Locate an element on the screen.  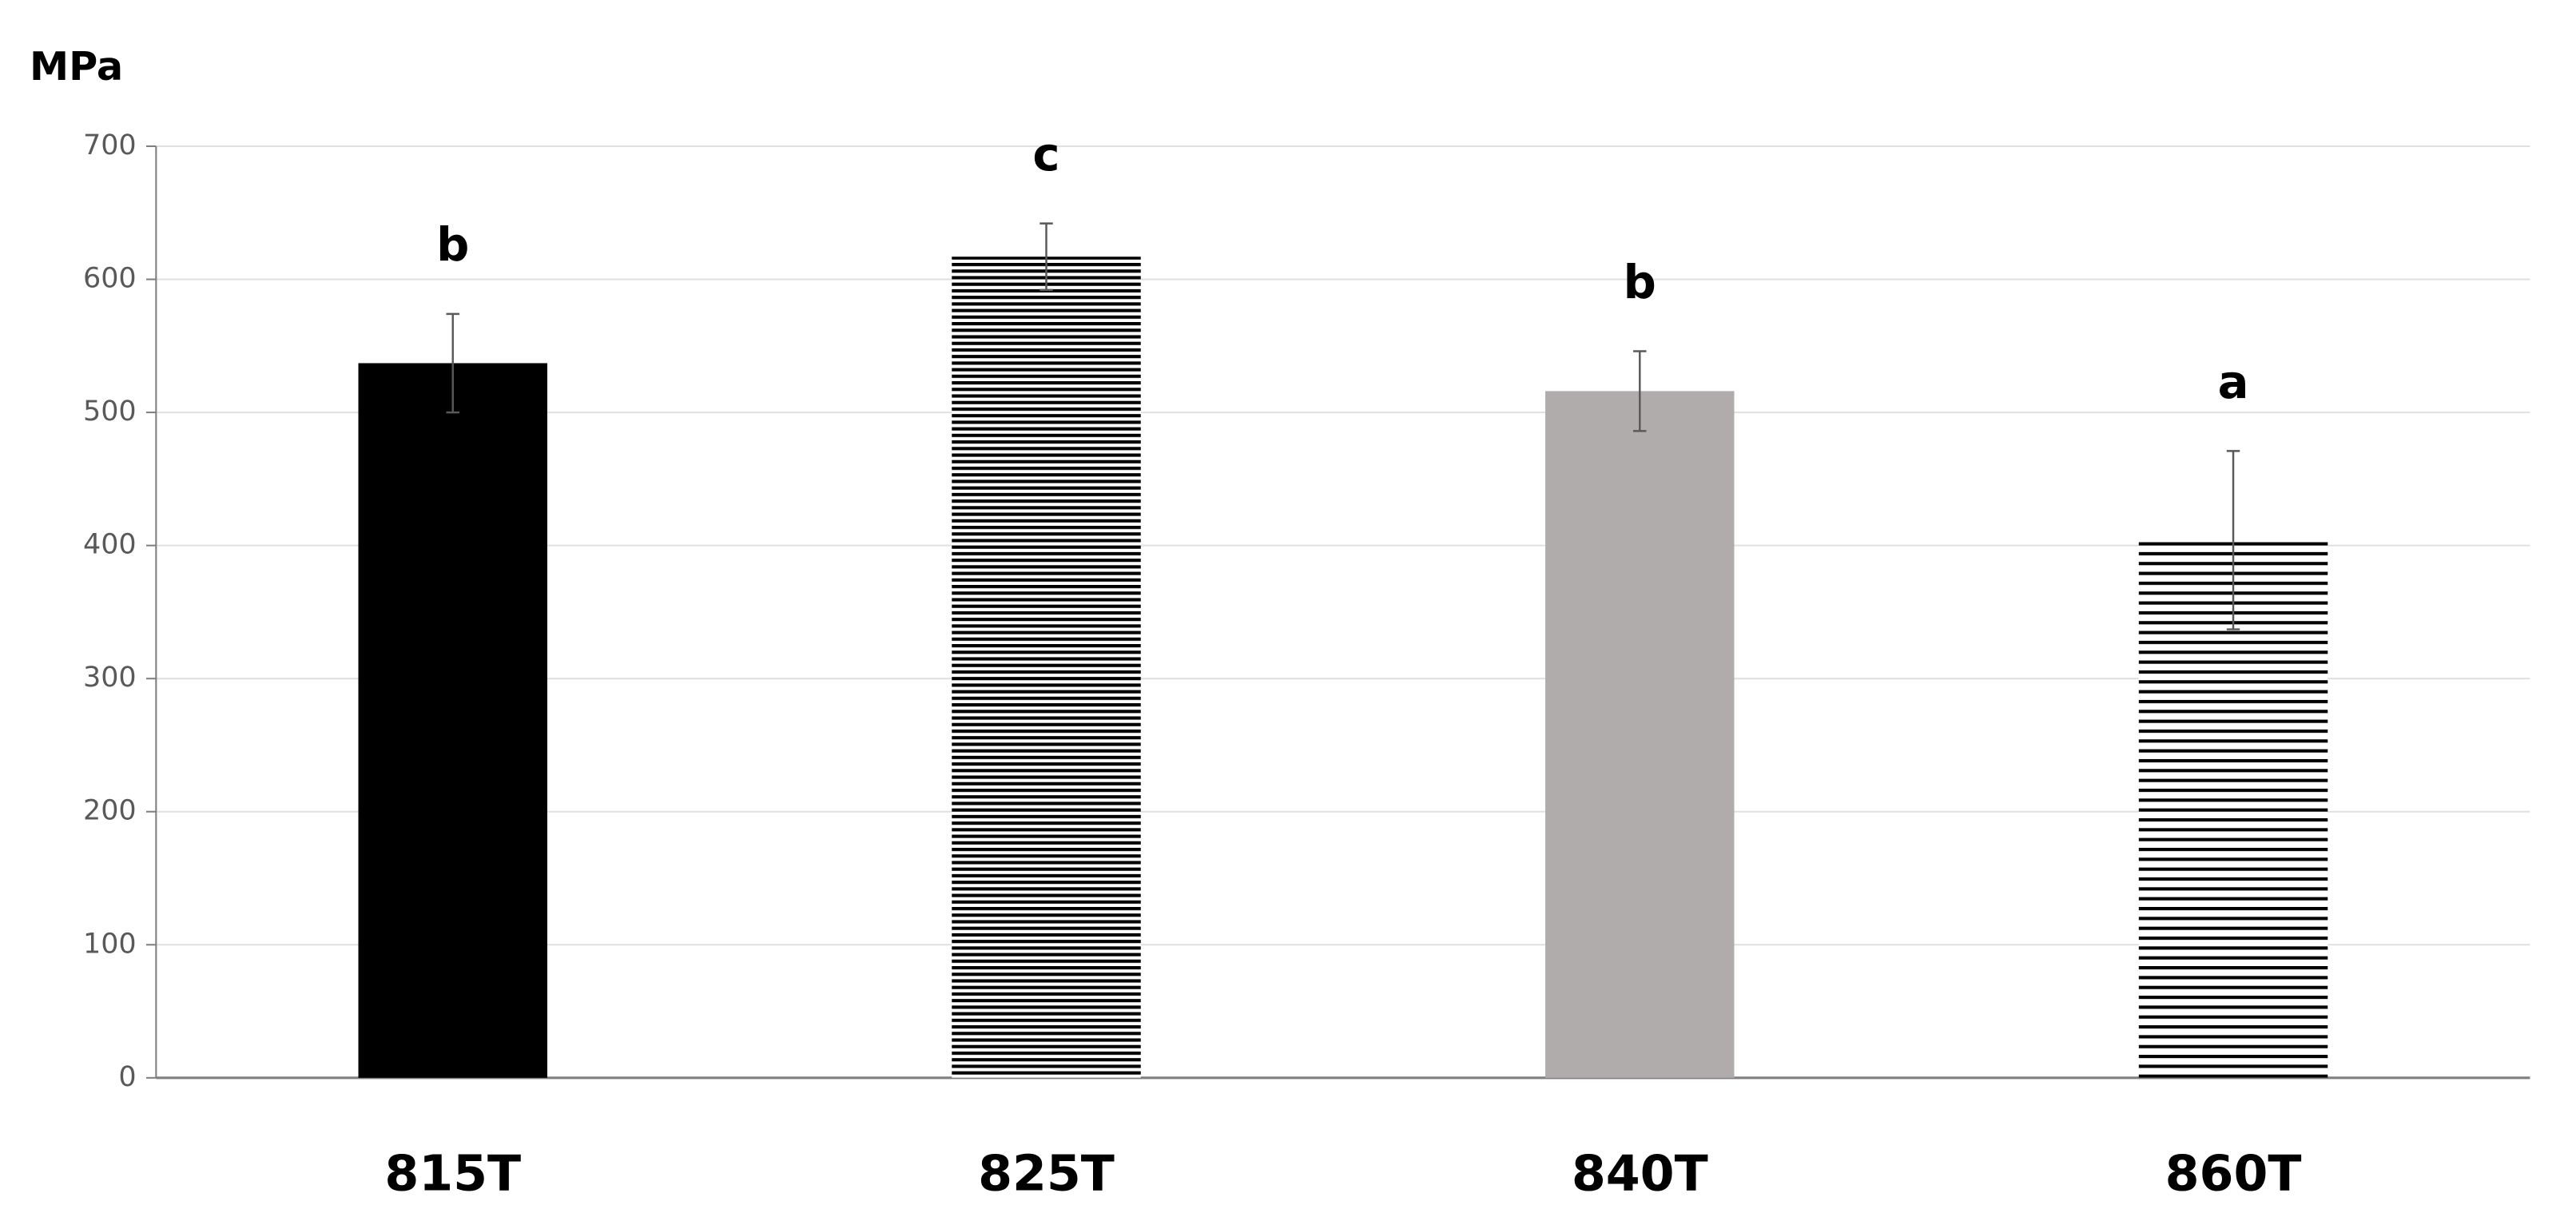
y-tick-label: 700 is located at coordinates (110, 145).